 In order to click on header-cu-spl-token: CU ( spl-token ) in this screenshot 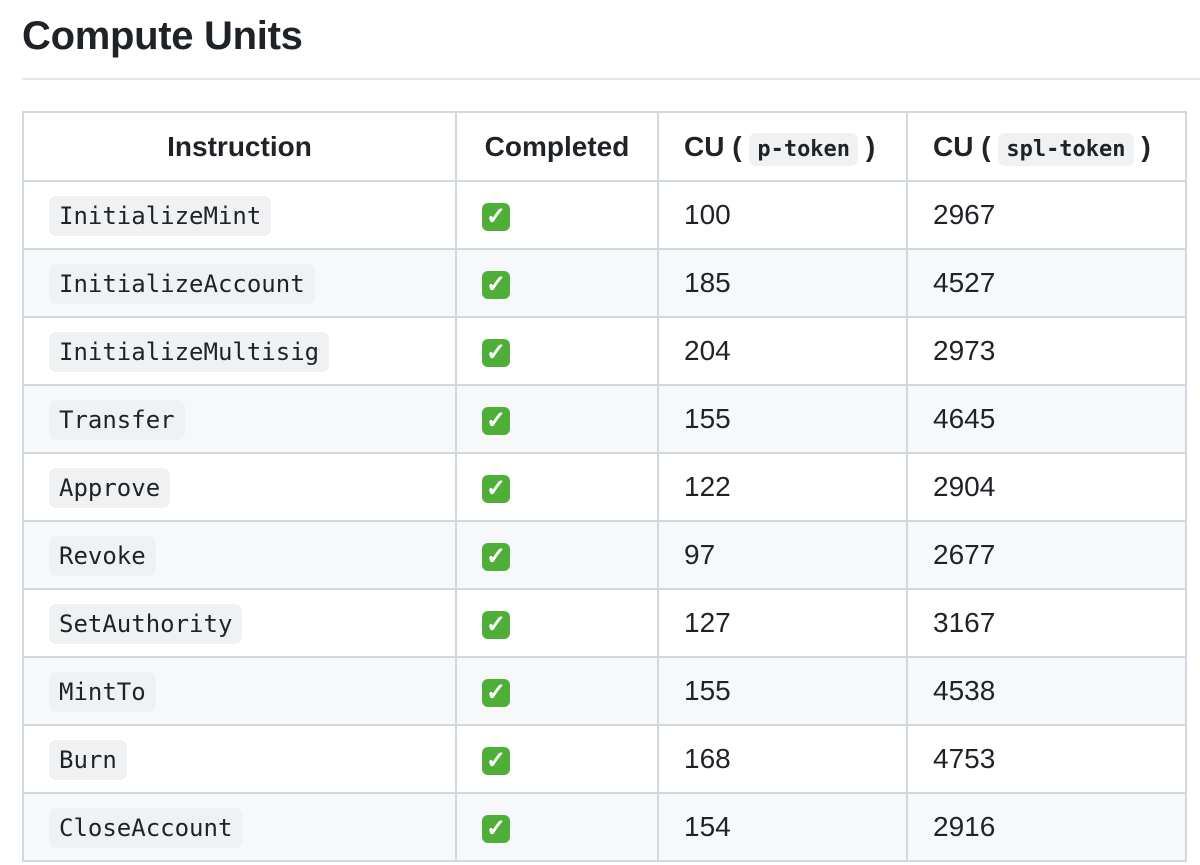, I will do `click(1046, 146)`.